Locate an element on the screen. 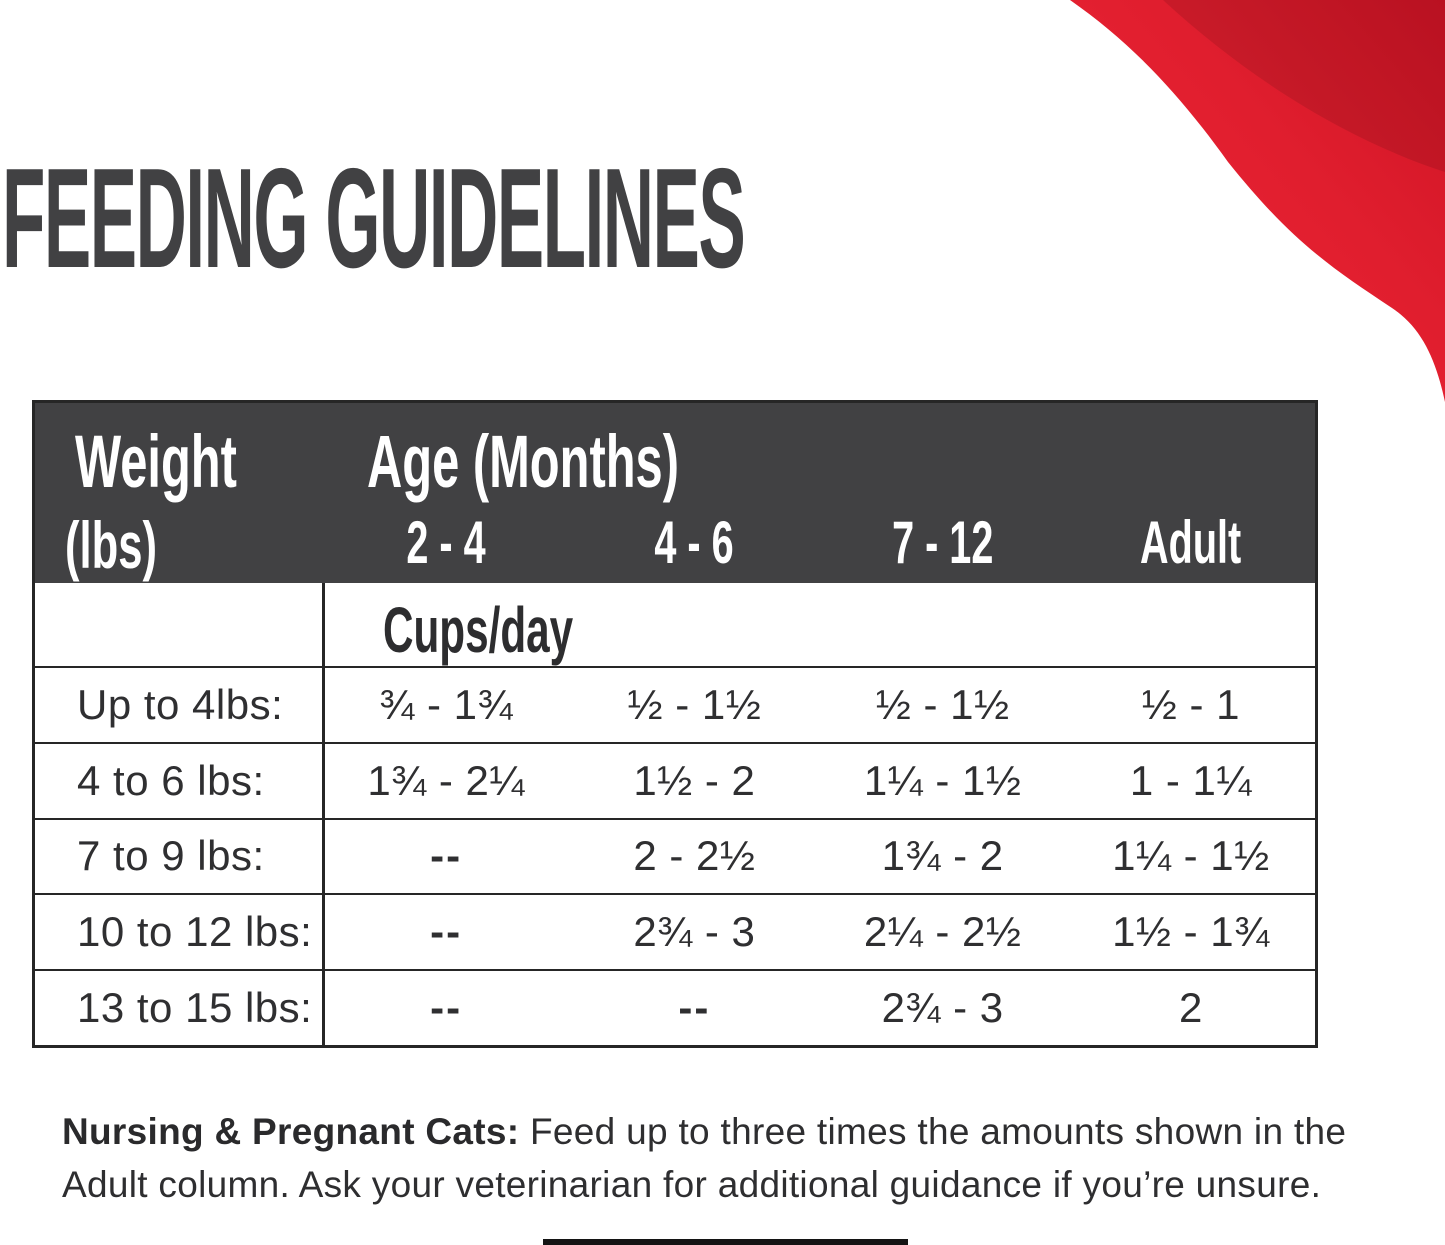  value-cell: 1½ - 1¾ is located at coordinates (1191, 932).